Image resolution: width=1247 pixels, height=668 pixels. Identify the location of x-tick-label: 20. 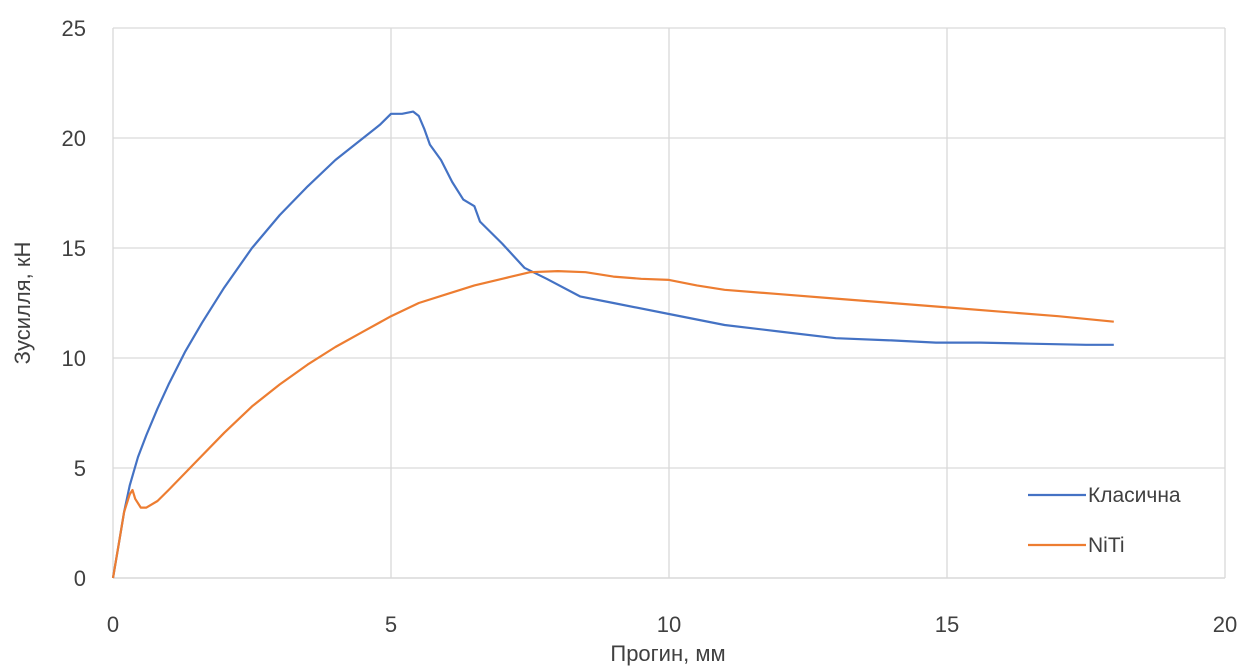
(1225, 624).